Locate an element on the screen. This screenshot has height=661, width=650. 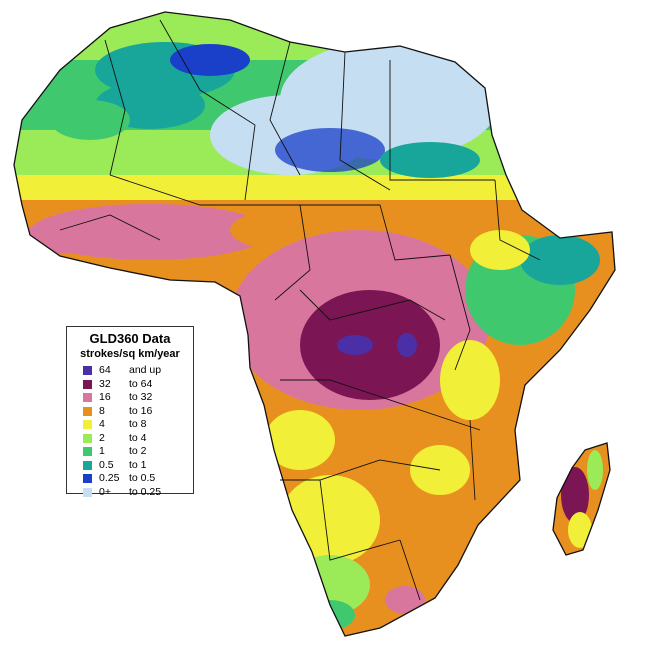
legend-high-value: to 8 is located at coordinates (138, 424).